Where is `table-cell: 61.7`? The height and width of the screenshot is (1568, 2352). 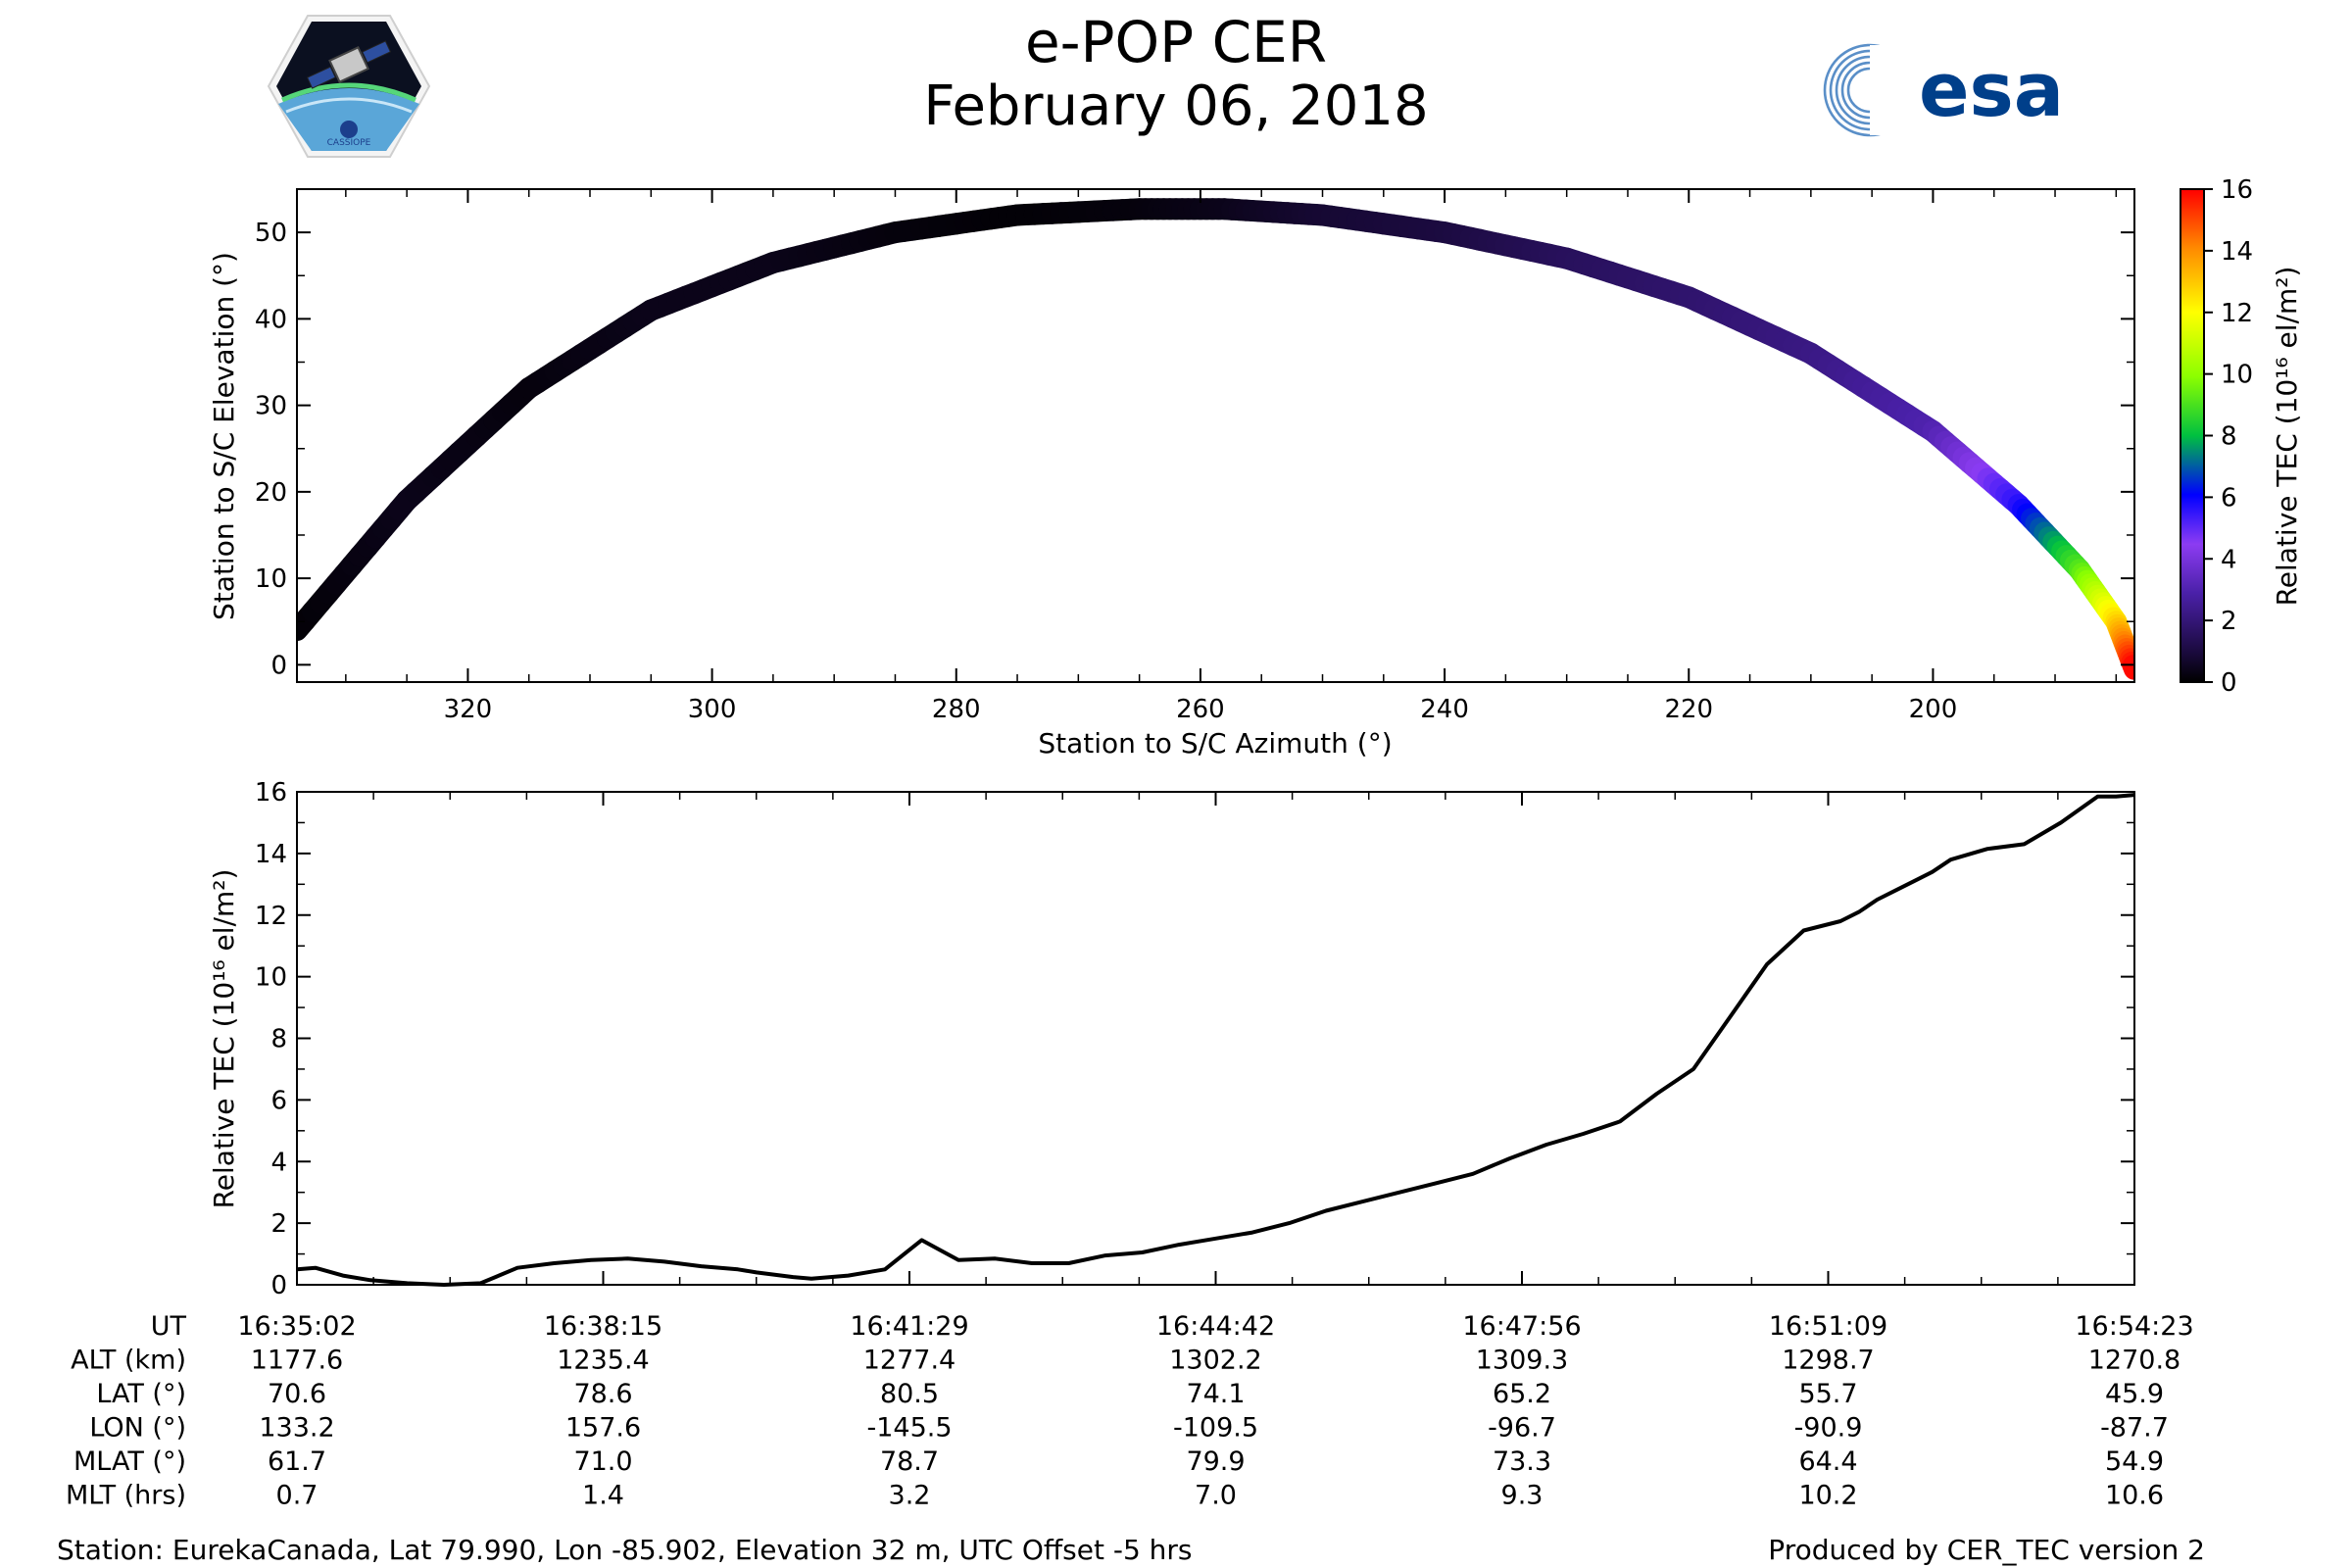 table-cell: 61.7 is located at coordinates (297, 1461).